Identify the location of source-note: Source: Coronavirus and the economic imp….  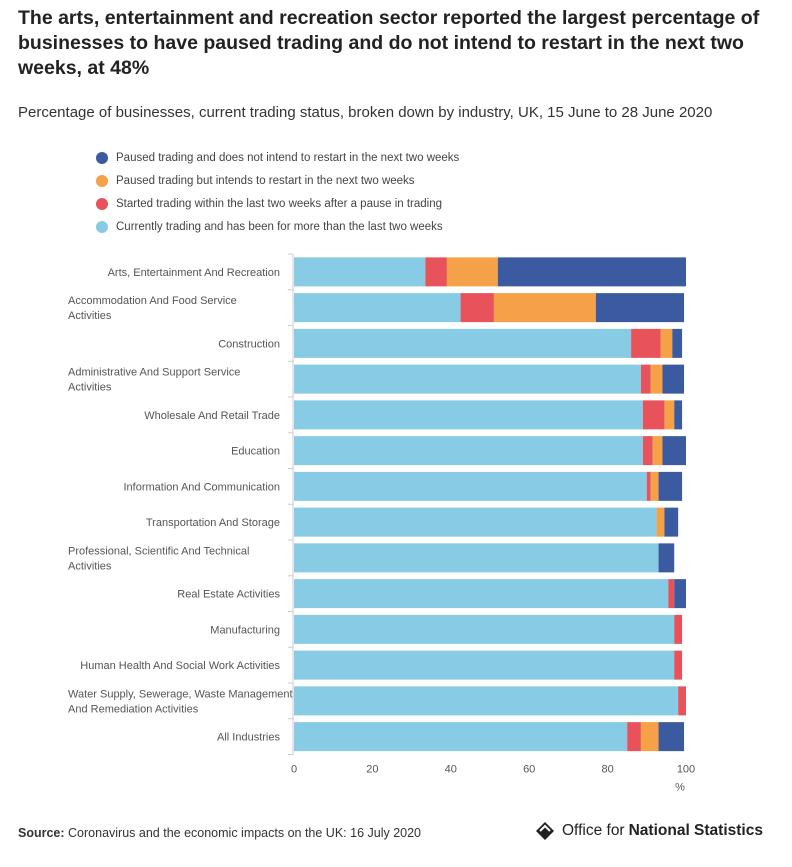
(219, 833).